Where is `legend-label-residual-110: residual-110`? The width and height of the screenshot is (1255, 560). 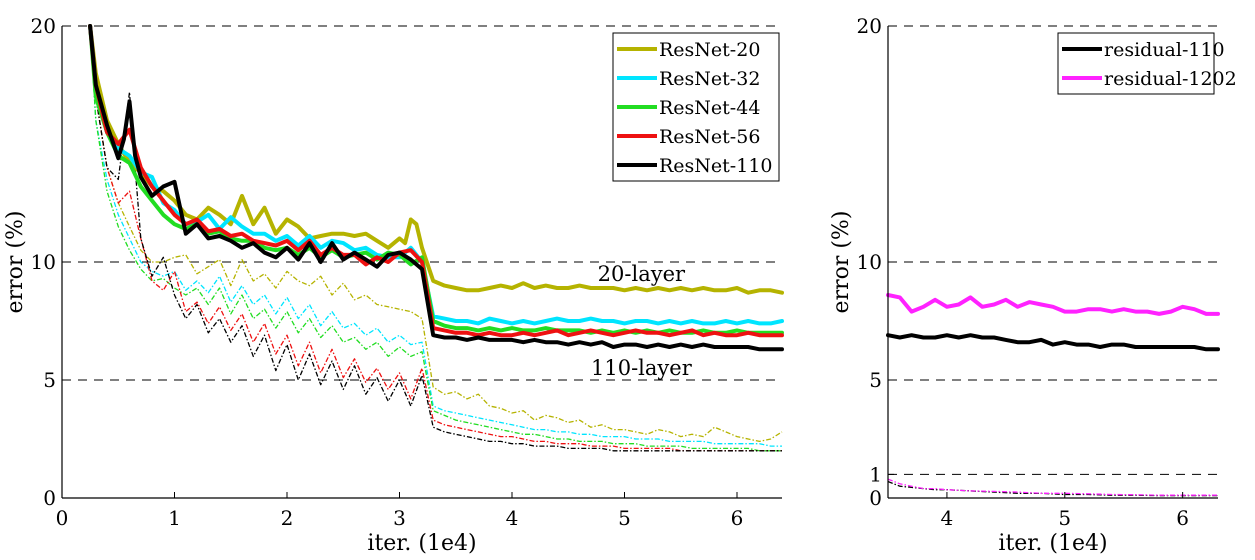
legend-label-residual-110: residual-110 is located at coordinates (1164, 50).